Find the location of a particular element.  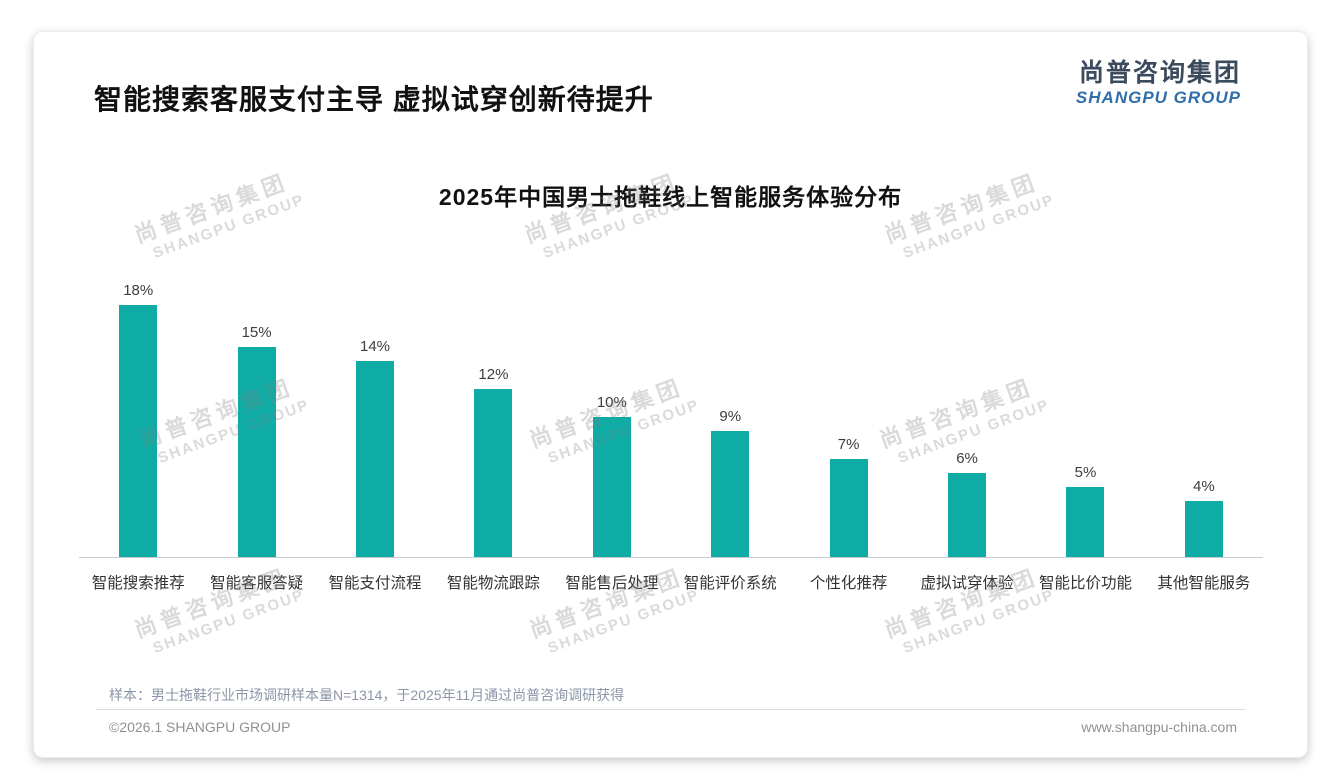

bar-slot: 10% is located at coordinates (612, 414).